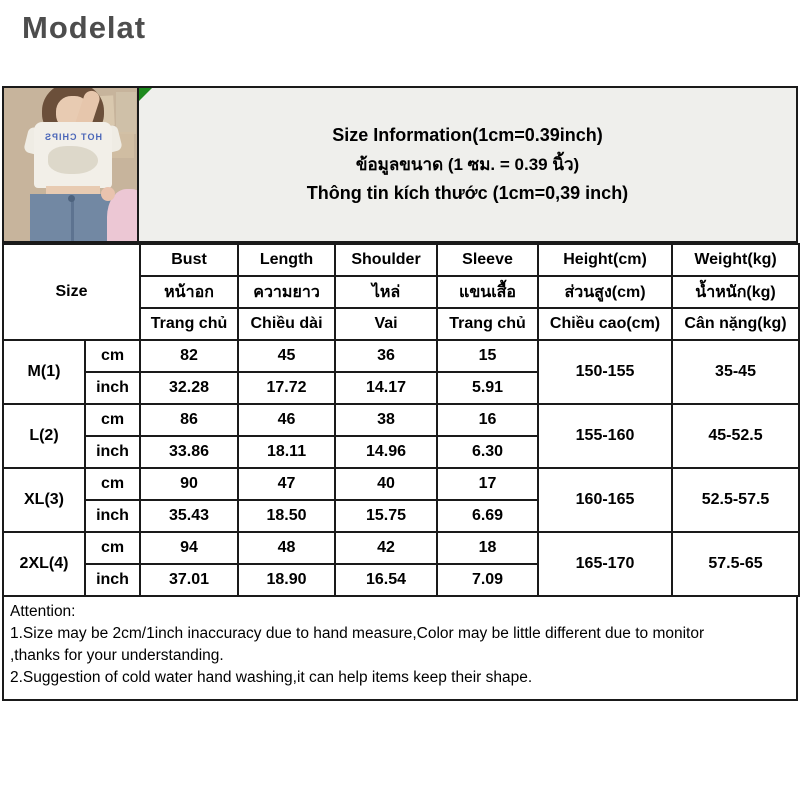 The image size is (800, 800). I want to click on photo-tshirt-graphic, so click(73, 160).